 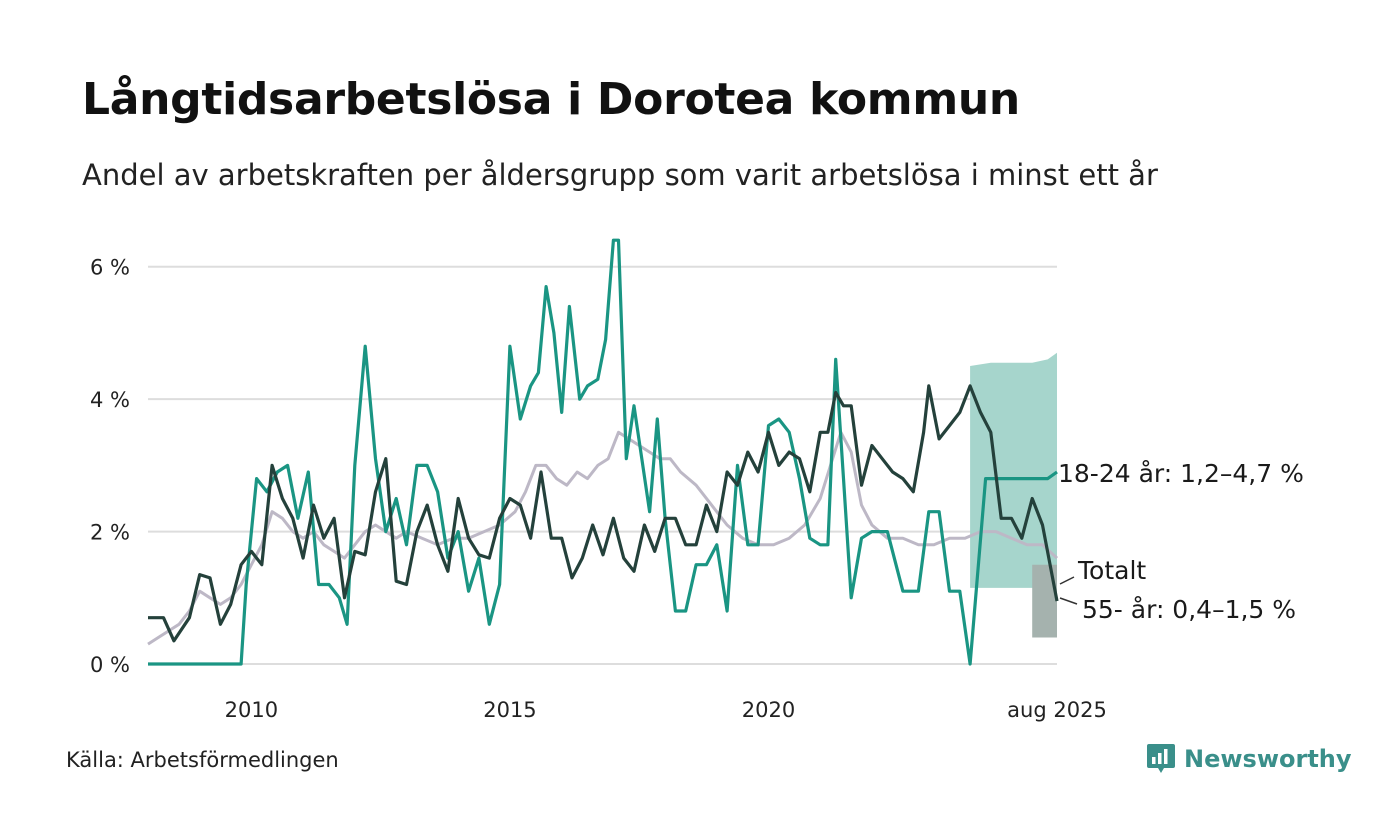 I want to click on brand-name: Newsworthy, so click(x=1268, y=759).